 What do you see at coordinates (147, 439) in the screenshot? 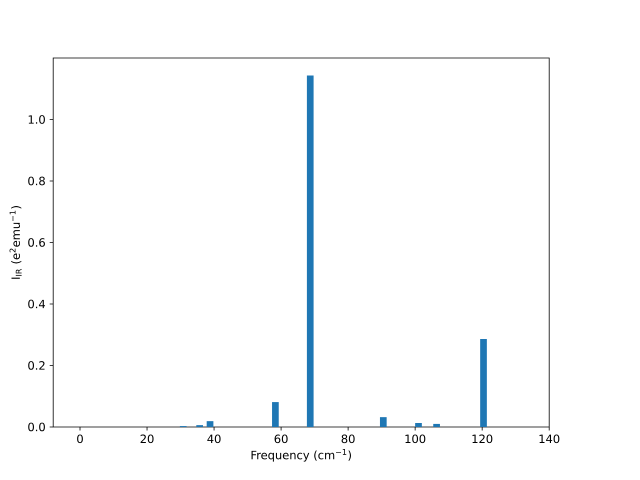
I see `x-tick-label: 20` at bounding box center [147, 439].